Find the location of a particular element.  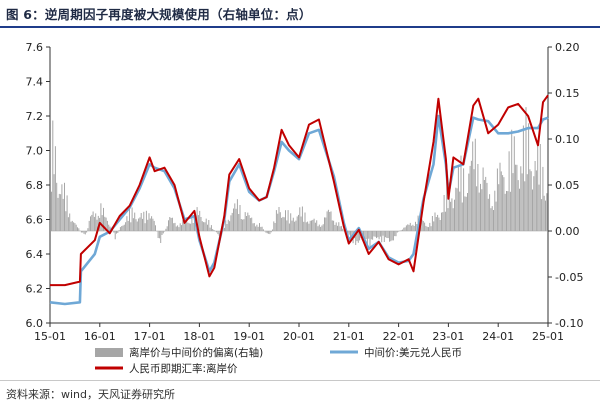

x-tick-label: 18-01 is located at coordinates (199, 336).